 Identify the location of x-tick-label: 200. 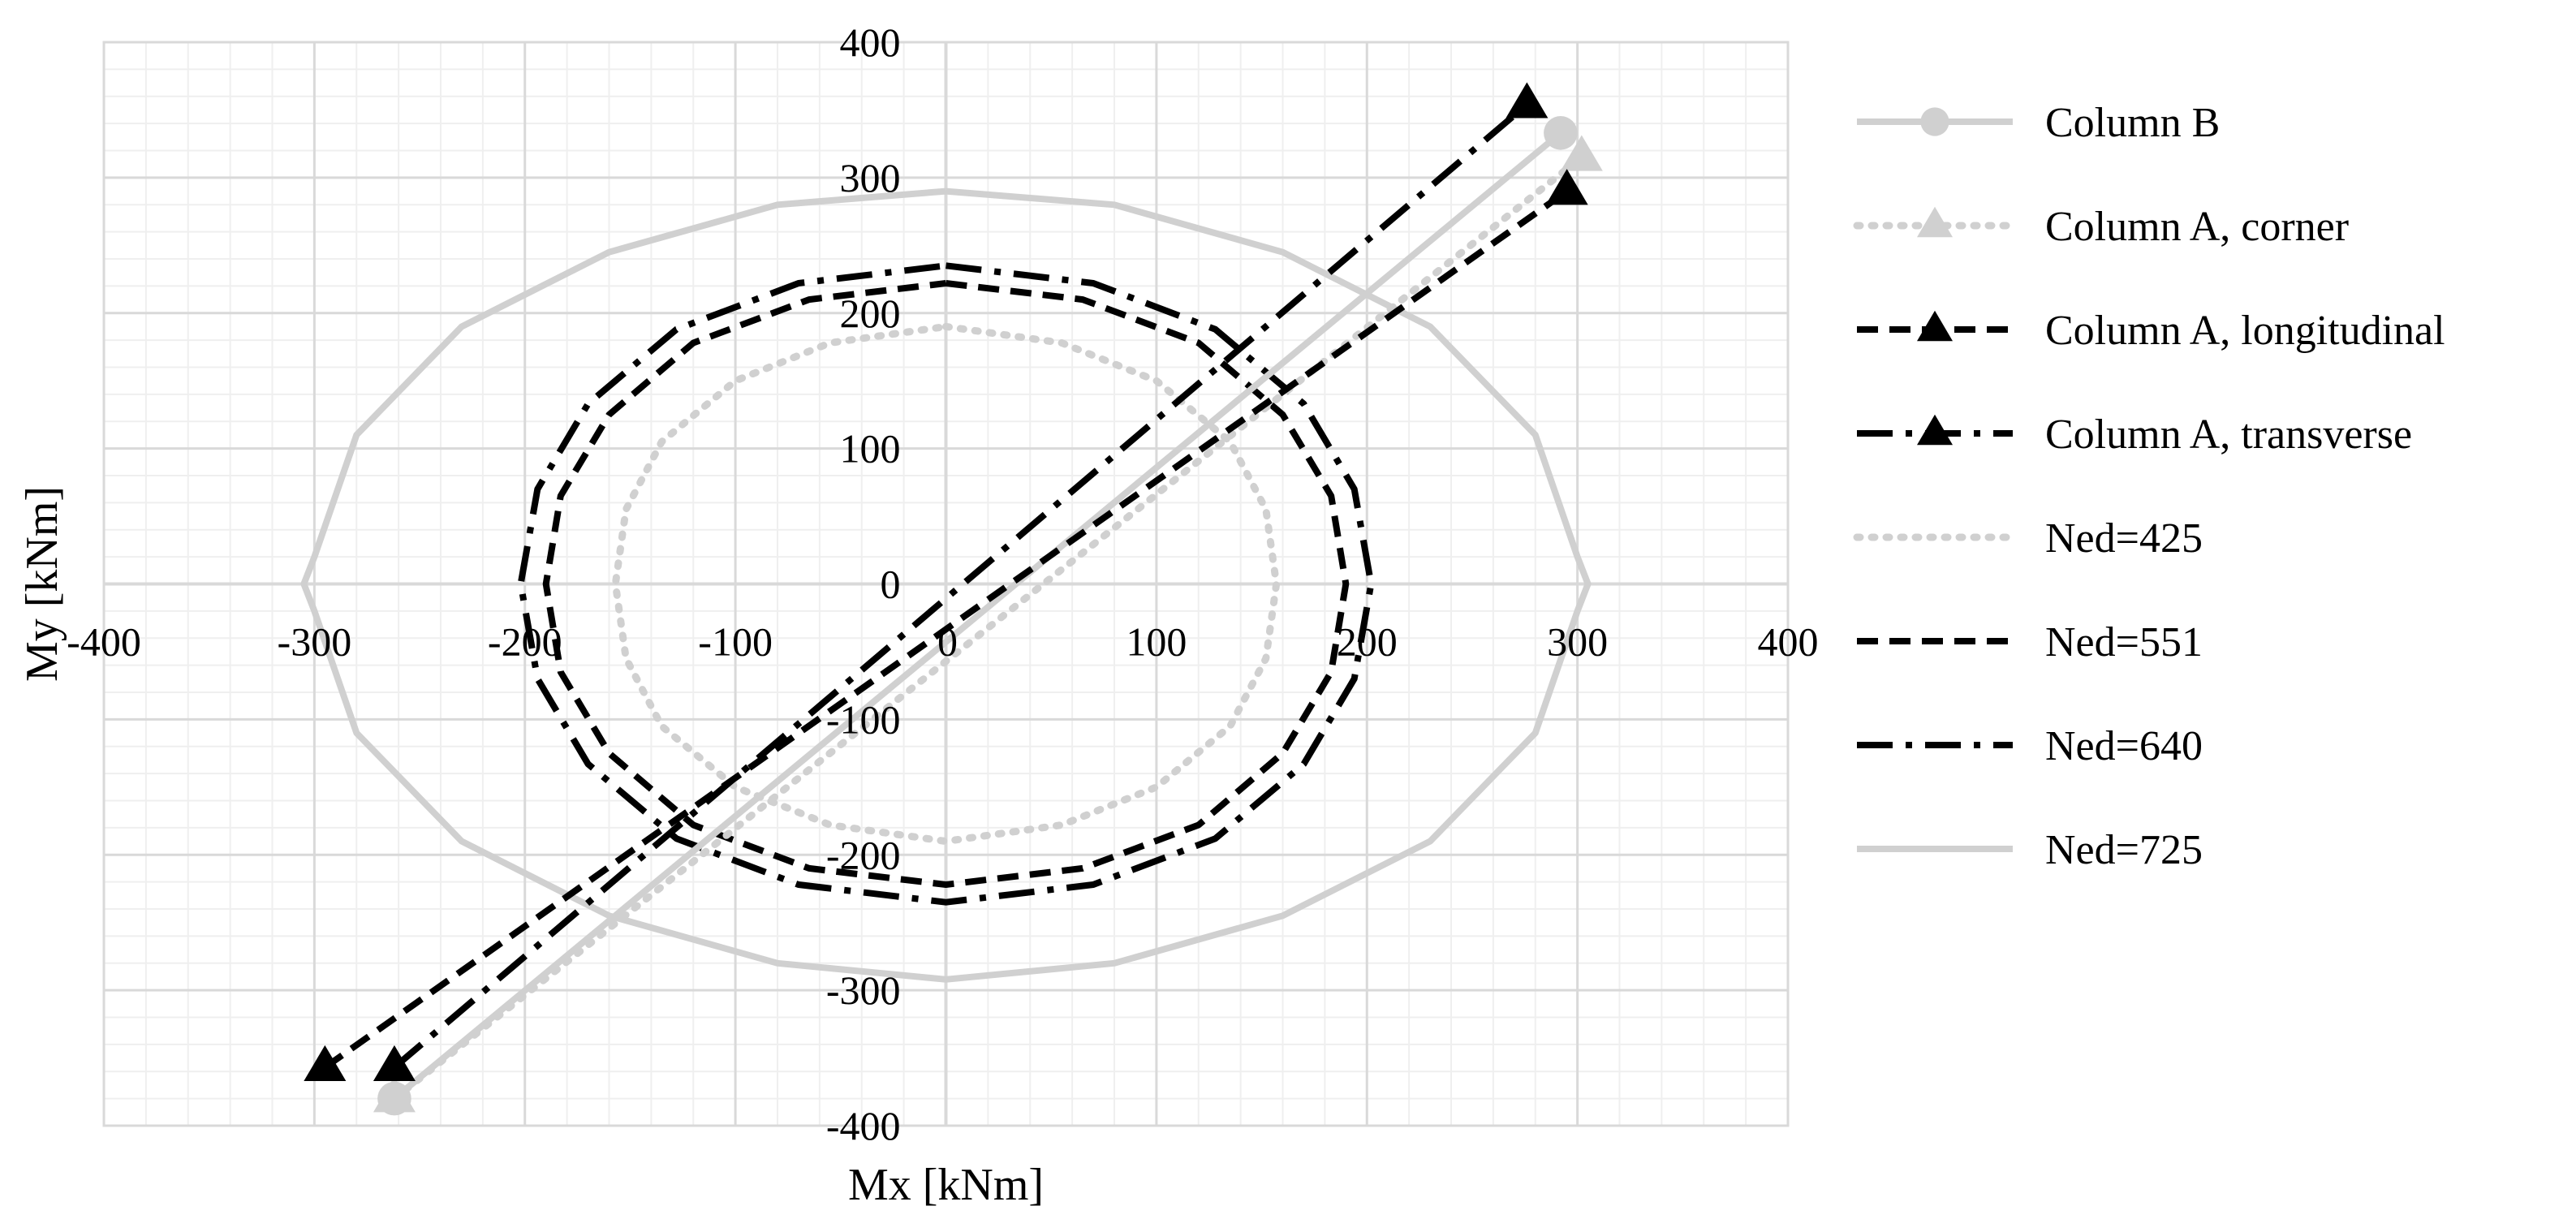
(1368, 642).